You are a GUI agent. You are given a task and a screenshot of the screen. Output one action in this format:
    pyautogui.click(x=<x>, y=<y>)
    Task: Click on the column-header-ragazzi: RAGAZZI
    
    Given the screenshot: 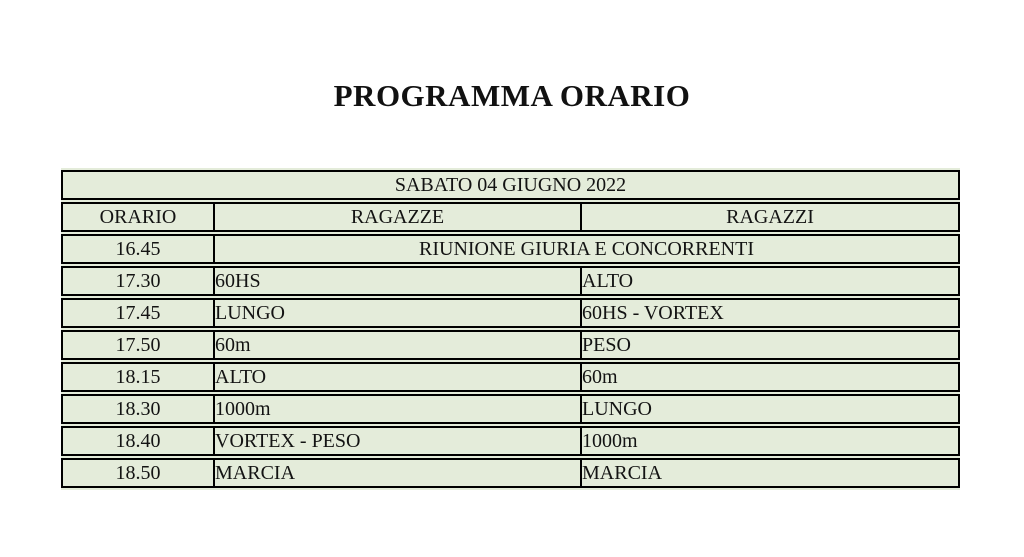 What is the action you would take?
    pyautogui.click(x=771, y=217)
    